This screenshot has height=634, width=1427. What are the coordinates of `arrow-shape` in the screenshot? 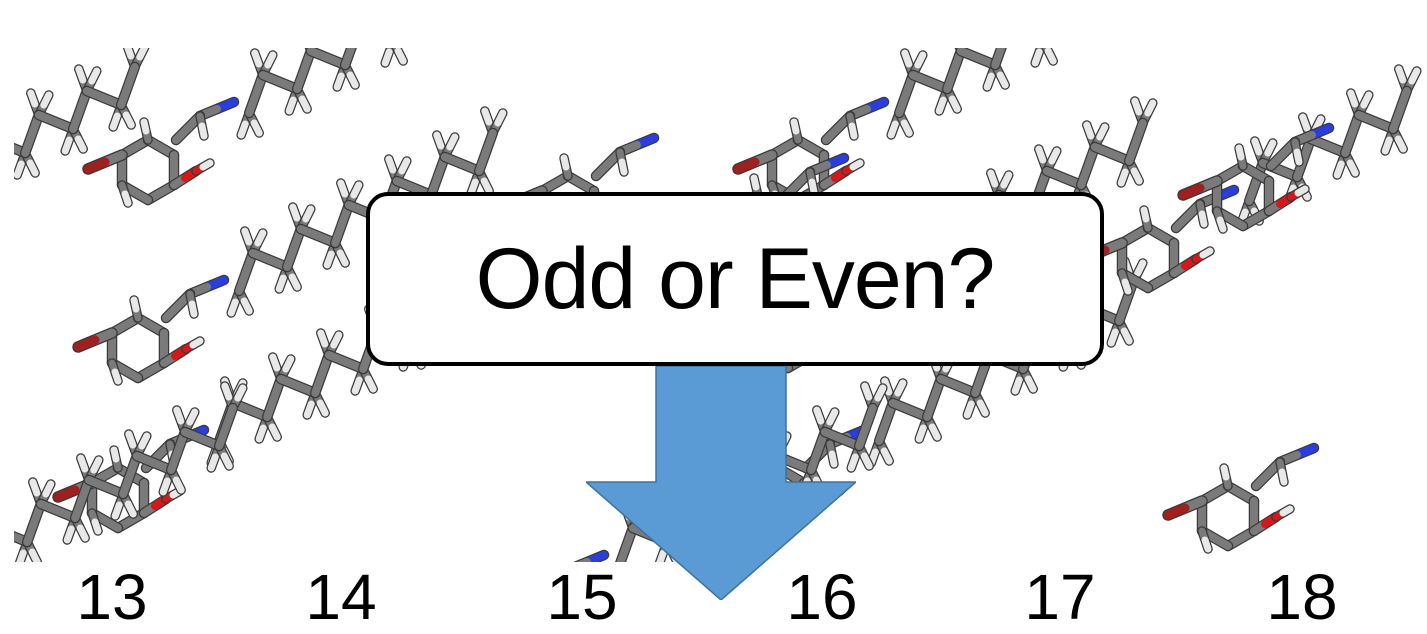 It's located at (721, 483).